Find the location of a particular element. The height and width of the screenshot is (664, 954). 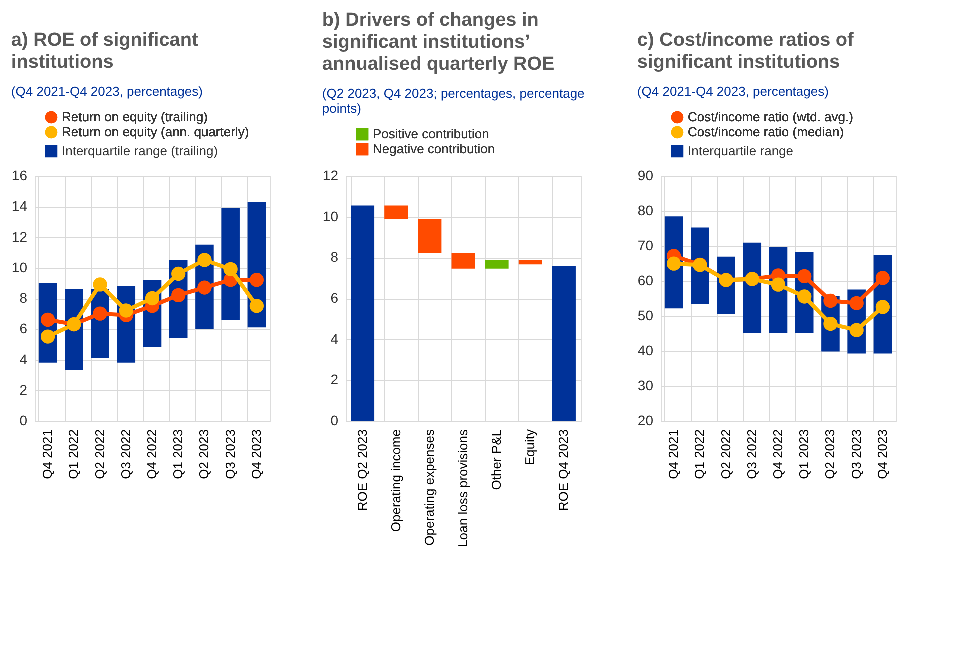

y-tick-label: 50 is located at coordinates (646, 316).